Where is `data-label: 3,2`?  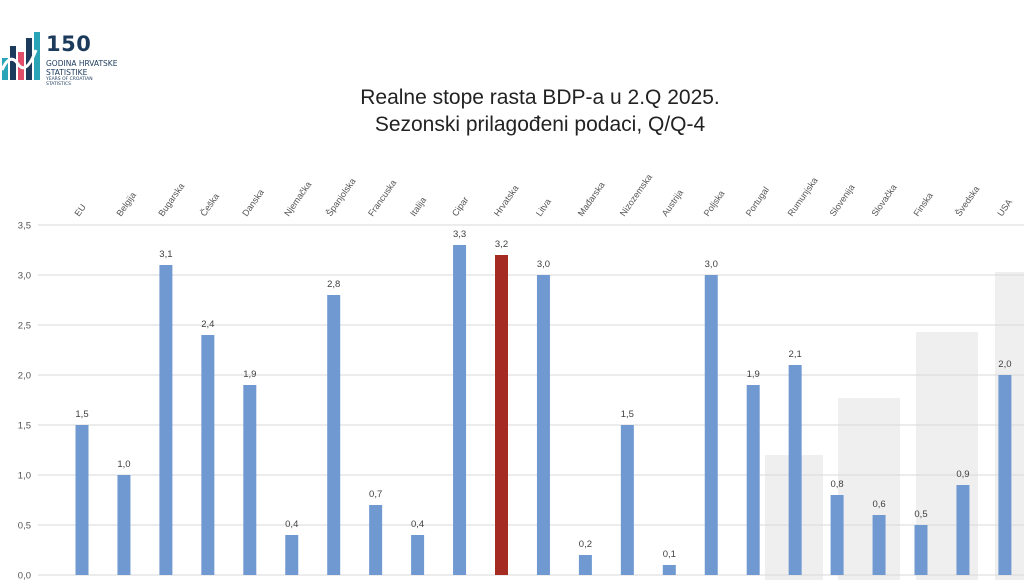
data-label: 3,2 is located at coordinates (501, 244).